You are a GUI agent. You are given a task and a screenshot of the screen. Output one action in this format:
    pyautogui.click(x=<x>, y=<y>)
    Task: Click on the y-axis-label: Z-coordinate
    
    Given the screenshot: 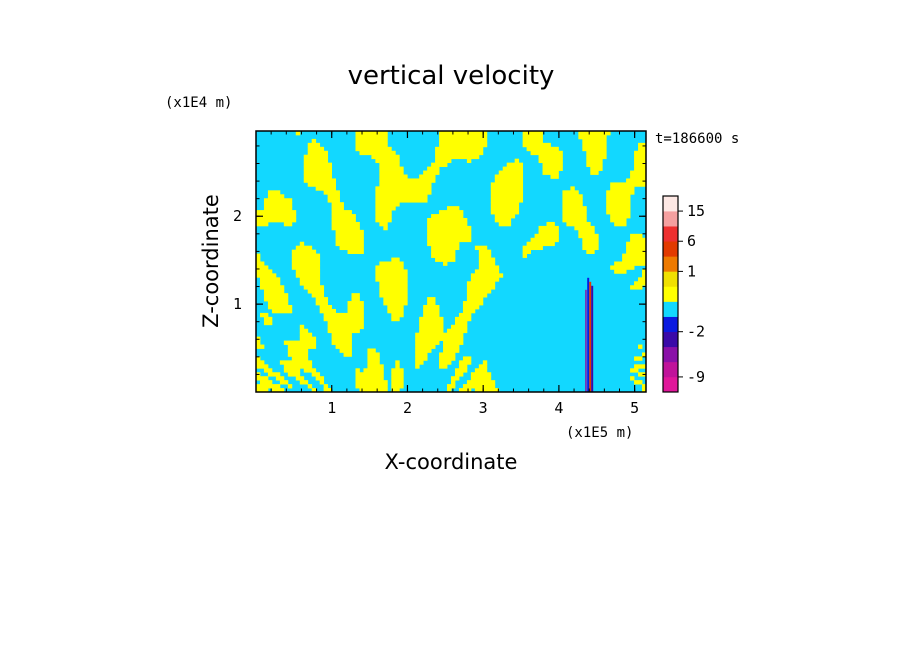 What is the action you would take?
    pyautogui.click(x=211, y=261)
    